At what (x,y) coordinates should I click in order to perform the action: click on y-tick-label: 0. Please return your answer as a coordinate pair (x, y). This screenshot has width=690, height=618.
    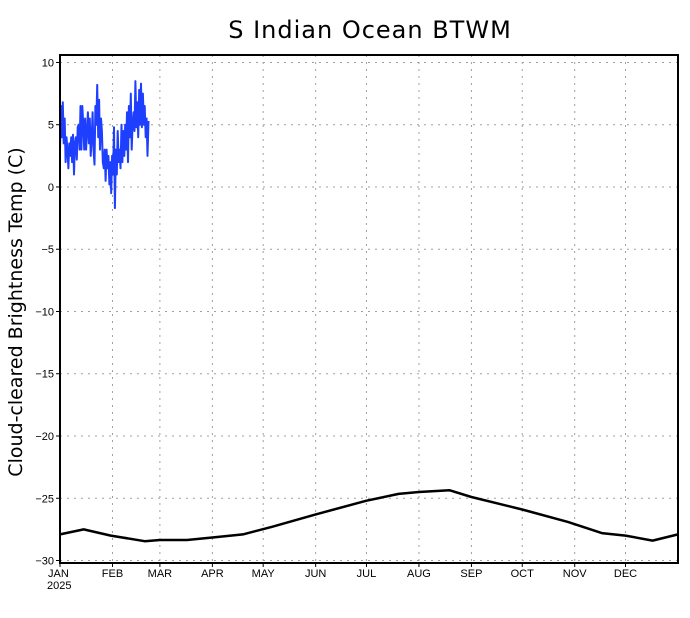
    Looking at the image, I should click on (51, 188).